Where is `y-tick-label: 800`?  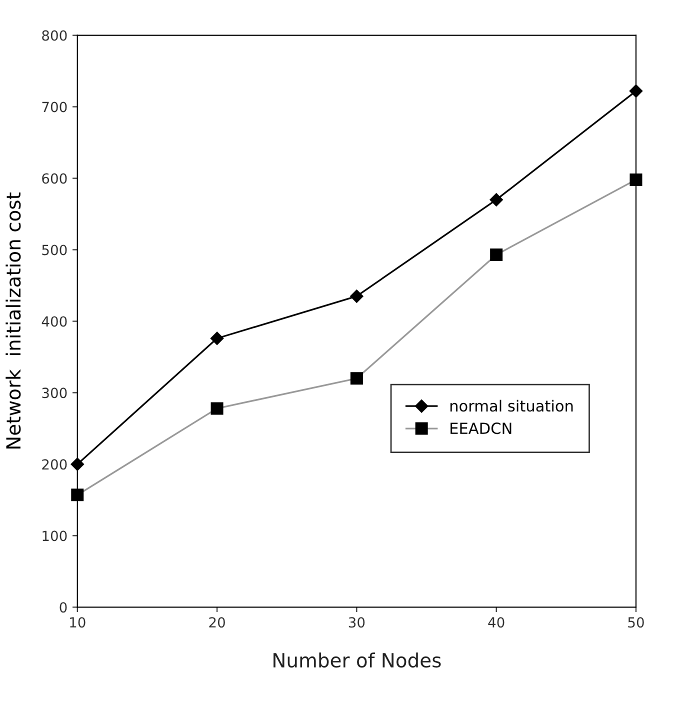 y-tick-label: 800 is located at coordinates (54, 35).